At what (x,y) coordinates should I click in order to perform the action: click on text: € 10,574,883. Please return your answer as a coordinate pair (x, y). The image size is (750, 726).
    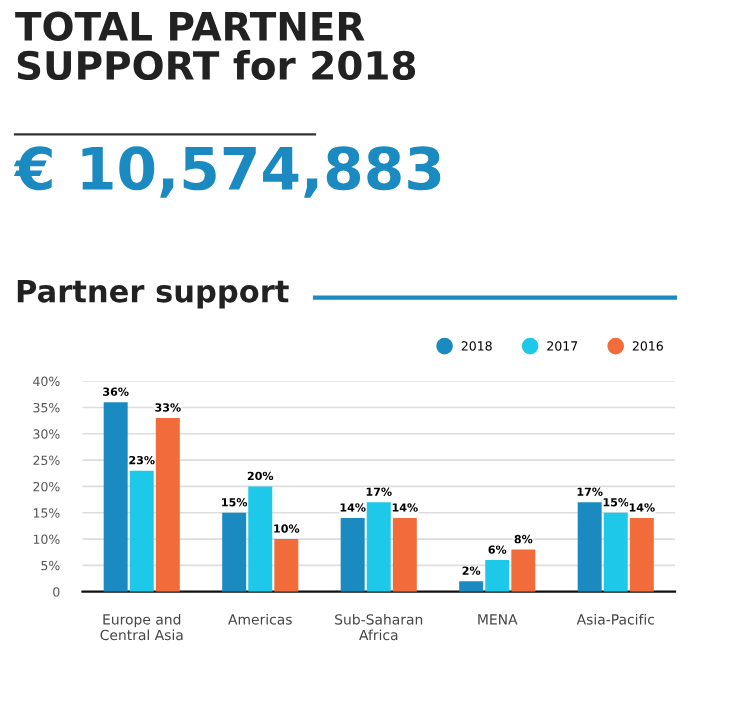
    Looking at the image, I should click on (227, 172).